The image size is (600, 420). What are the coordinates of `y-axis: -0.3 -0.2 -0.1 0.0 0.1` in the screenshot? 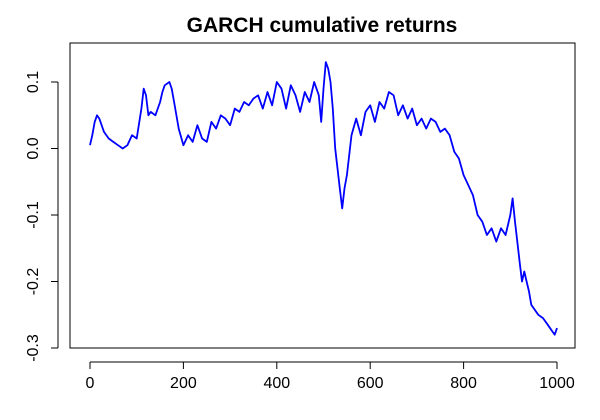 It's located at (42, 216).